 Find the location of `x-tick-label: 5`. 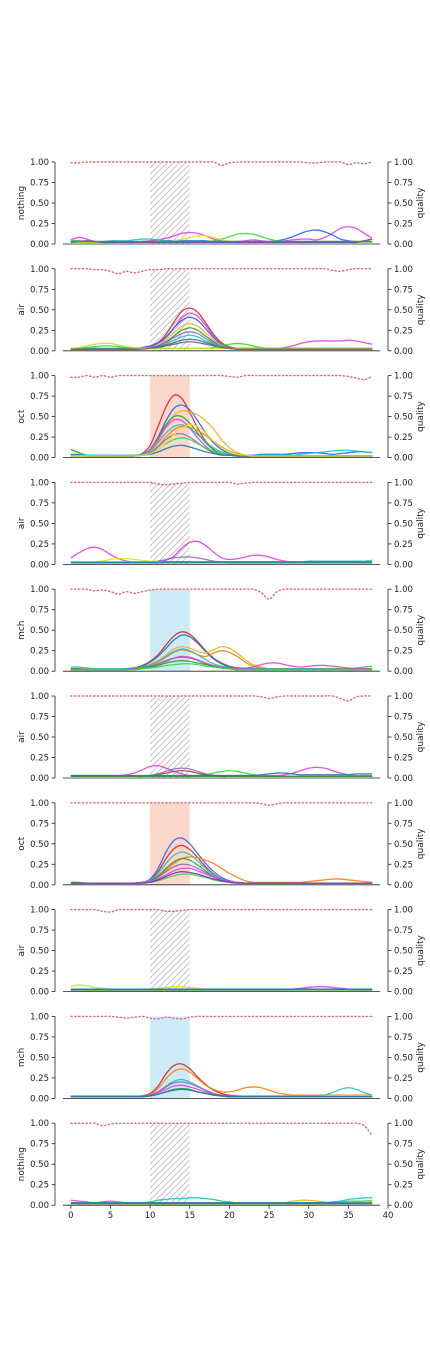

x-tick-label: 5 is located at coordinates (110, 1216).